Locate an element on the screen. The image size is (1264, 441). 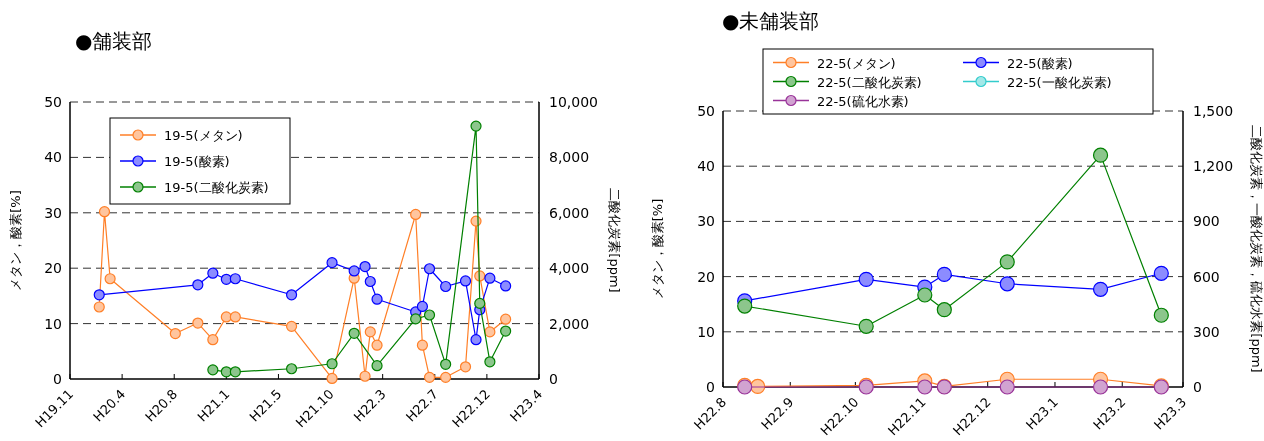
y2-tick-label: 900 is located at coordinates (1206, 221).